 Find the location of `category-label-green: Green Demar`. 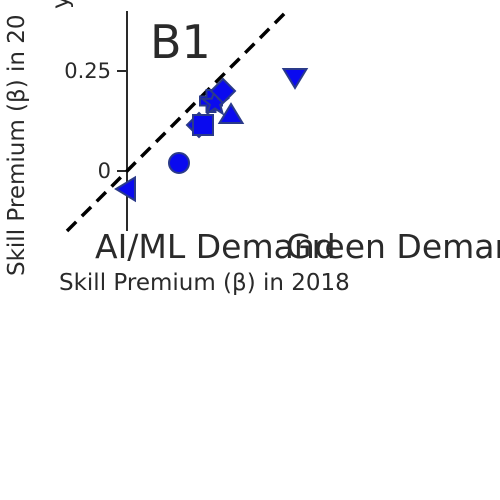

category-label-green: Green Demar is located at coordinates (393, 246).